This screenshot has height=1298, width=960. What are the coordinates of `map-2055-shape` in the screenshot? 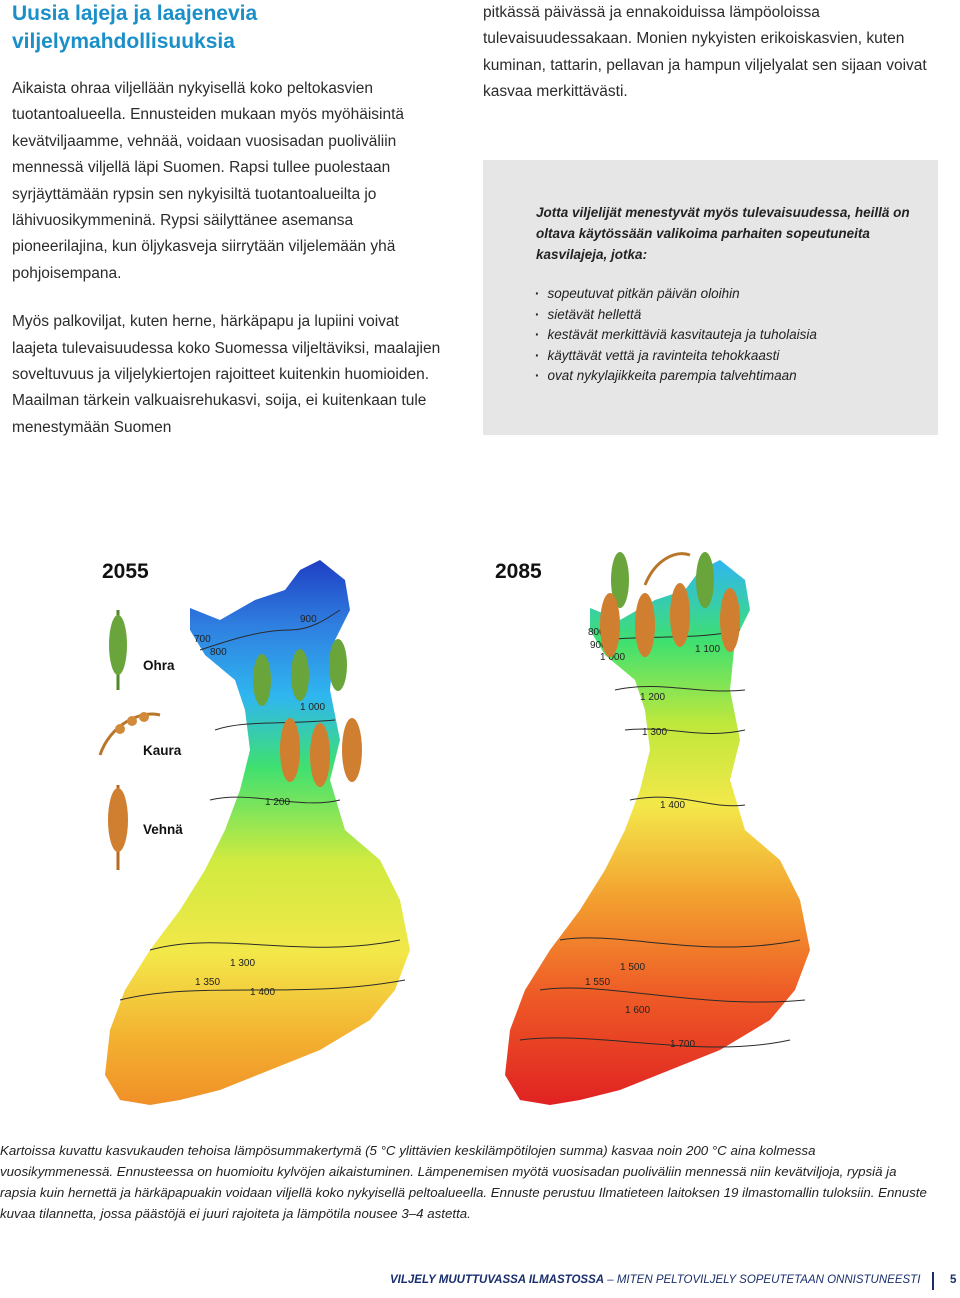 It's located at (257, 832).